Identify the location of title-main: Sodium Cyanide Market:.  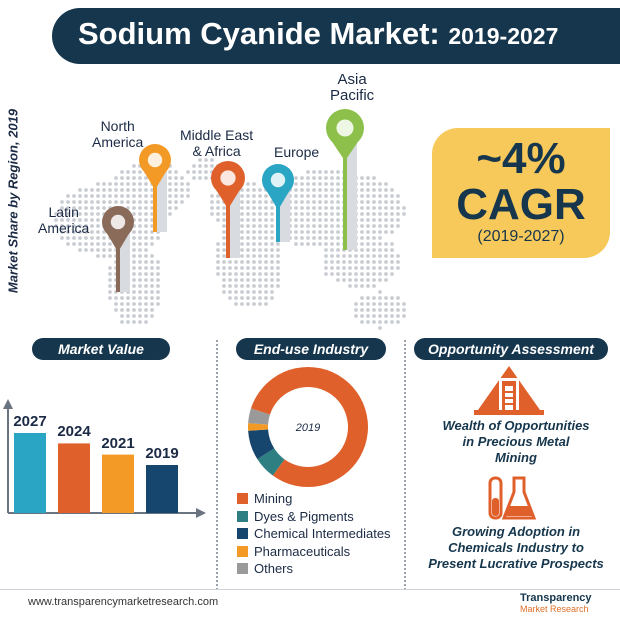
(259, 33).